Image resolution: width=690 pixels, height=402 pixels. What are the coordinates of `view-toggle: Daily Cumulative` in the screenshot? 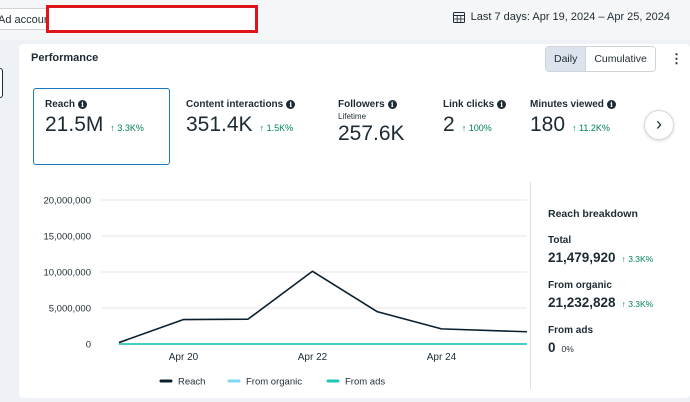 It's located at (600, 59).